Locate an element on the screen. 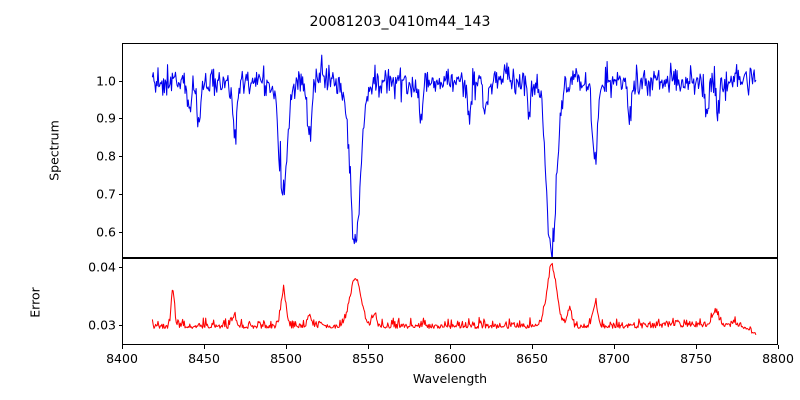 This screenshot has width=800, height=400. x-tick-label: 8750 is located at coordinates (696, 358).